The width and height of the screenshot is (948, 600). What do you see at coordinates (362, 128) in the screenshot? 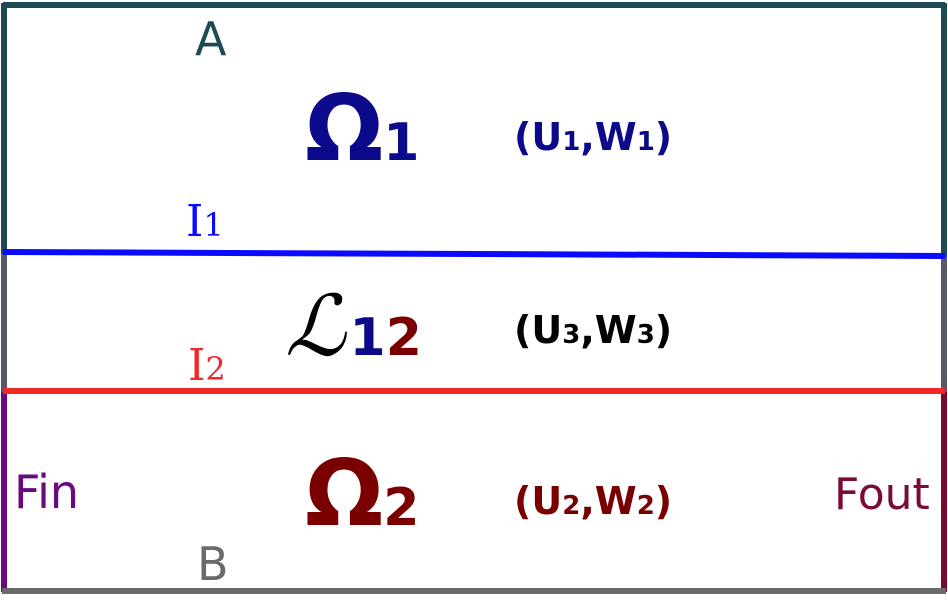
I see `omega-1-symbol: Ω1` at bounding box center [362, 128].